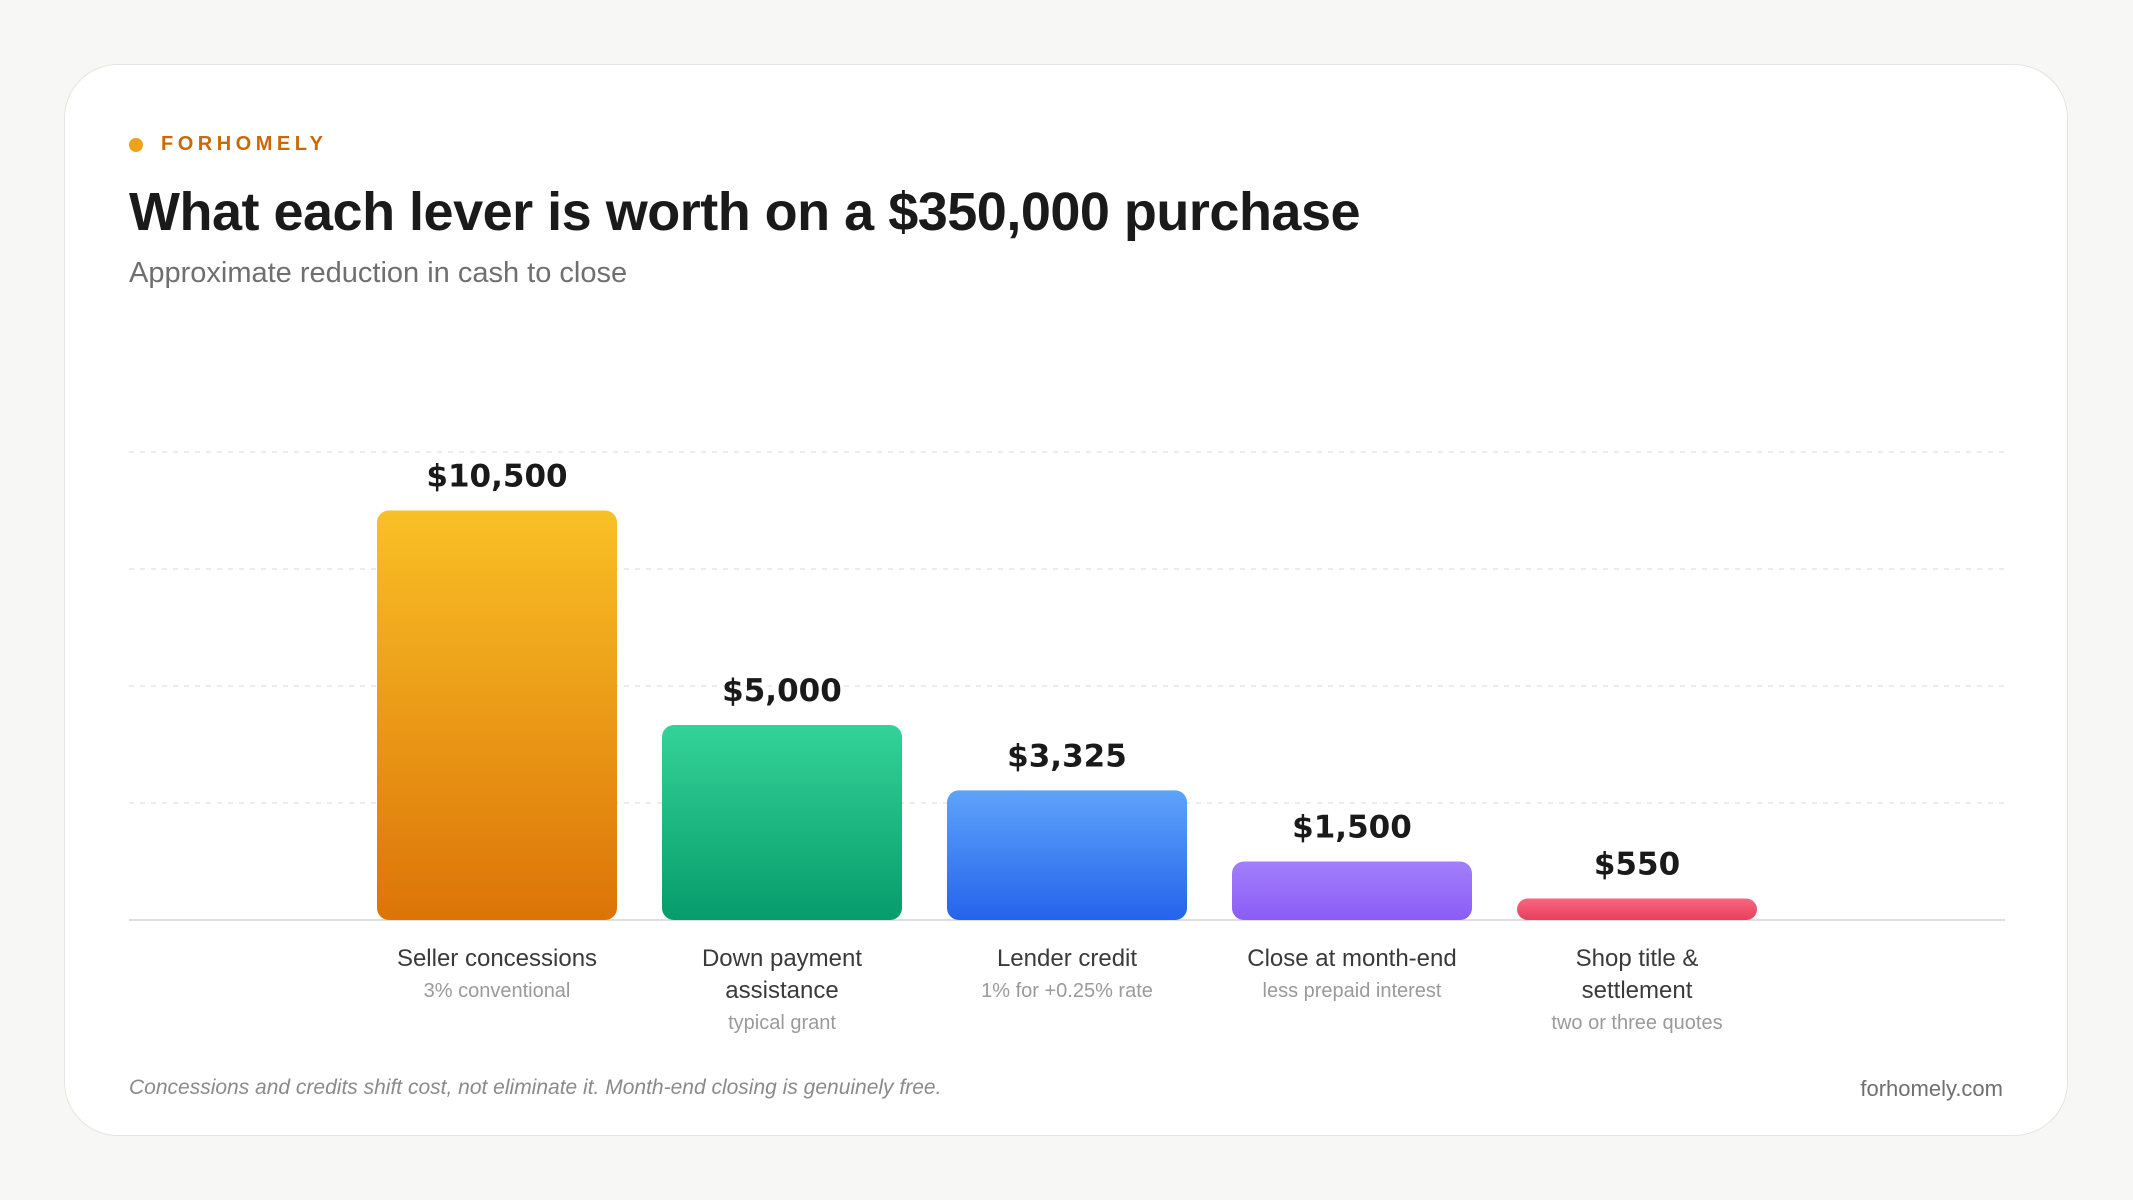  Describe the element at coordinates (781, 990) in the screenshot. I see `category-label-1-line-1: assistance` at that location.